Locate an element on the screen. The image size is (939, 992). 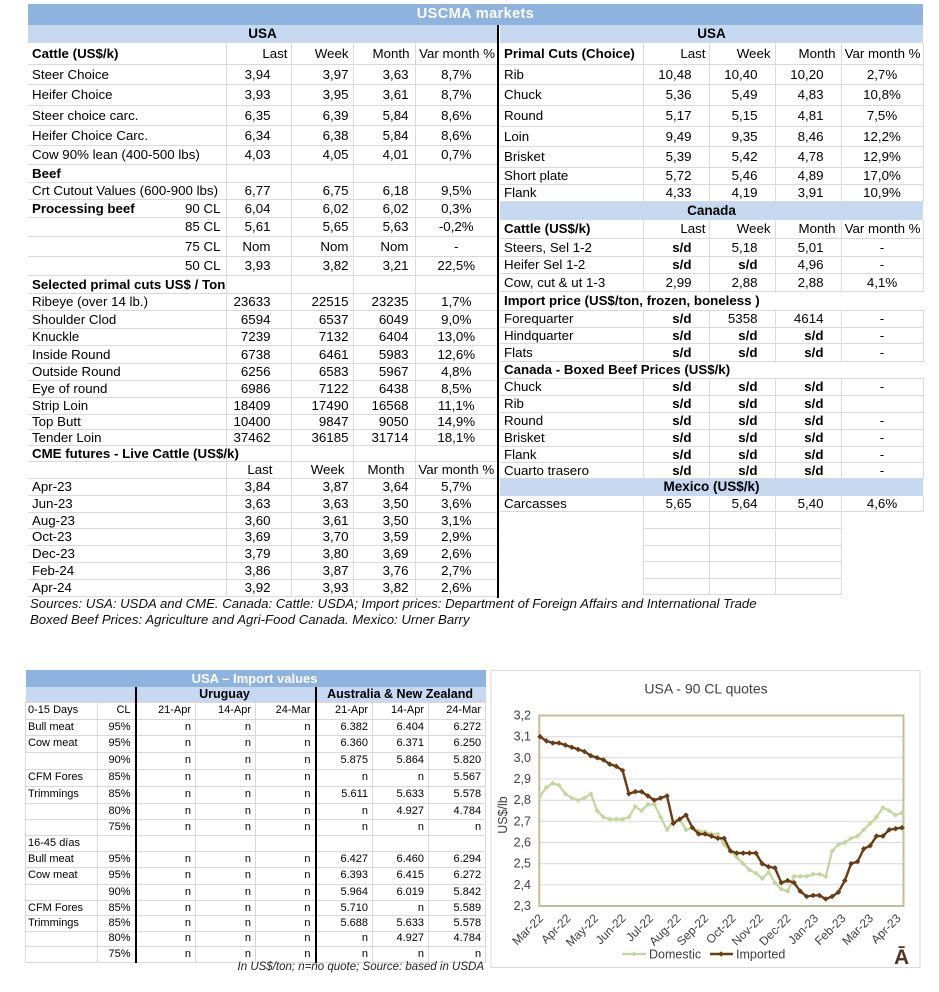
svg-text: 2,6 is located at coordinates (522, 843).